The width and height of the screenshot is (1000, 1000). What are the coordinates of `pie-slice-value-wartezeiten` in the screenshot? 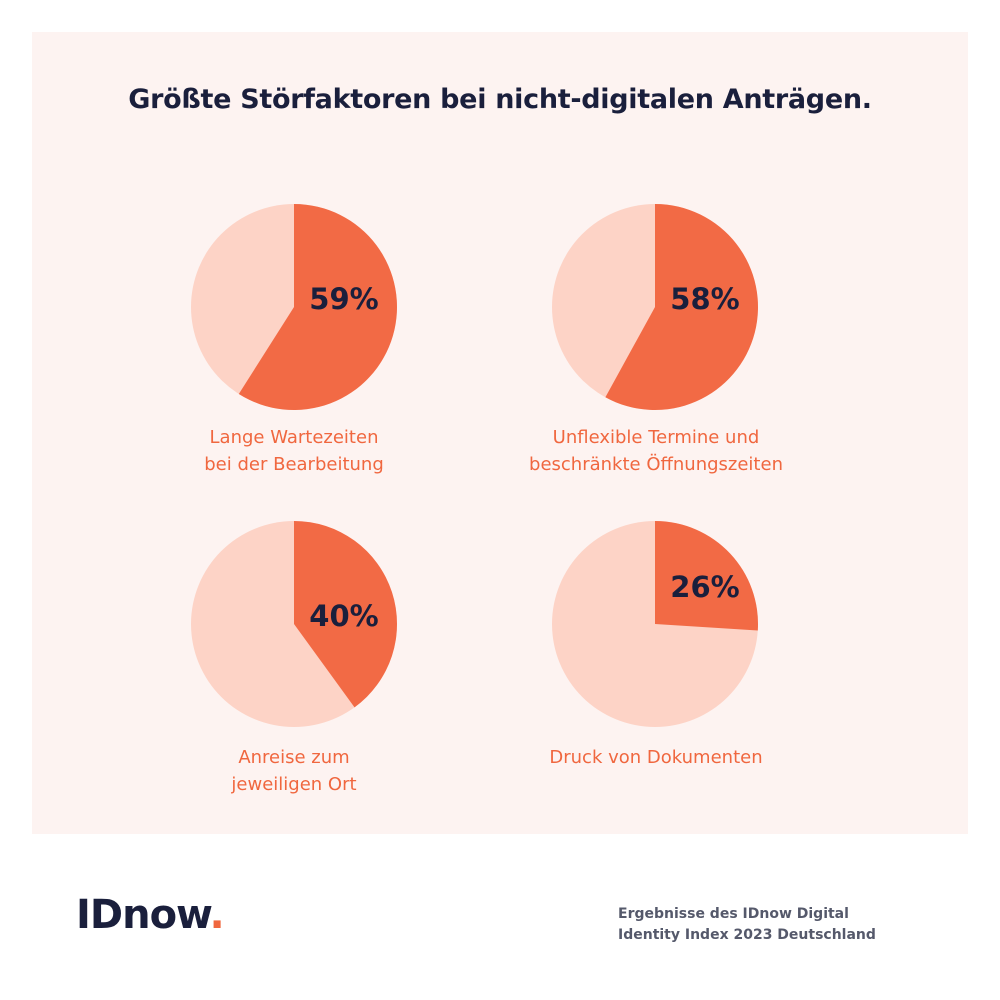 It's located at (317, 307).